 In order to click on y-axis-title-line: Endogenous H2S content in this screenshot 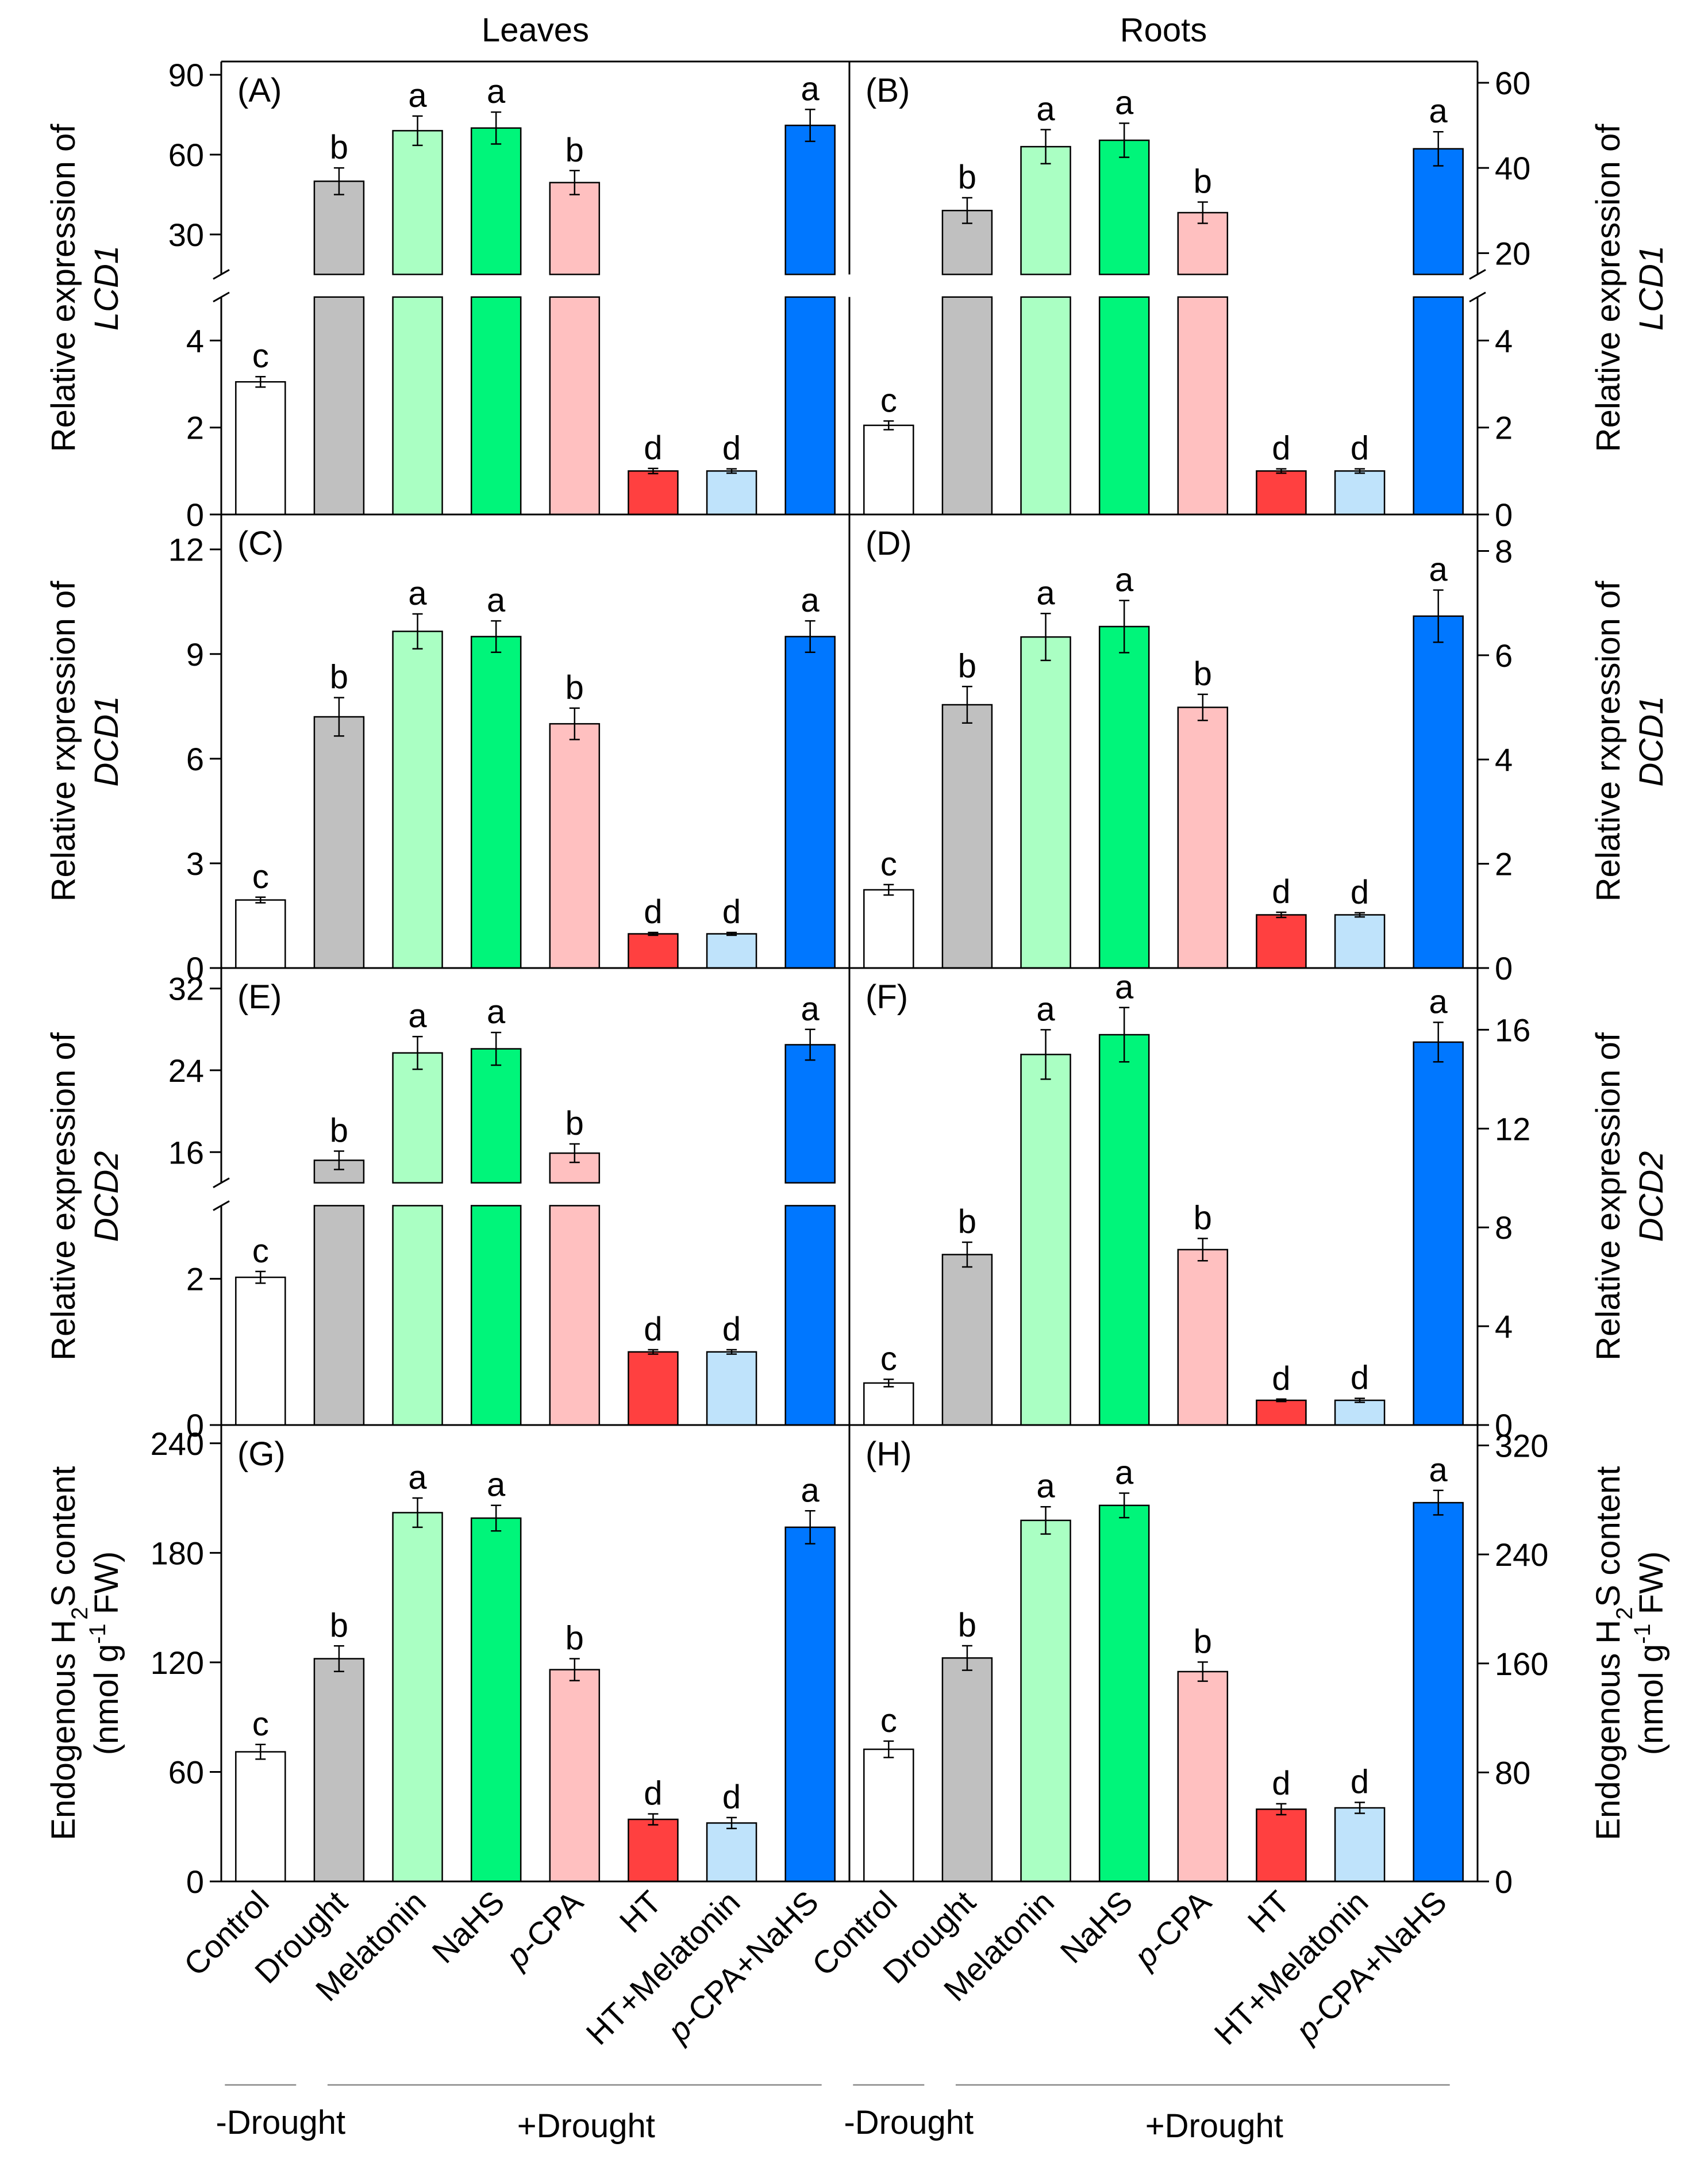, I will do `click(1613, 1653)`.